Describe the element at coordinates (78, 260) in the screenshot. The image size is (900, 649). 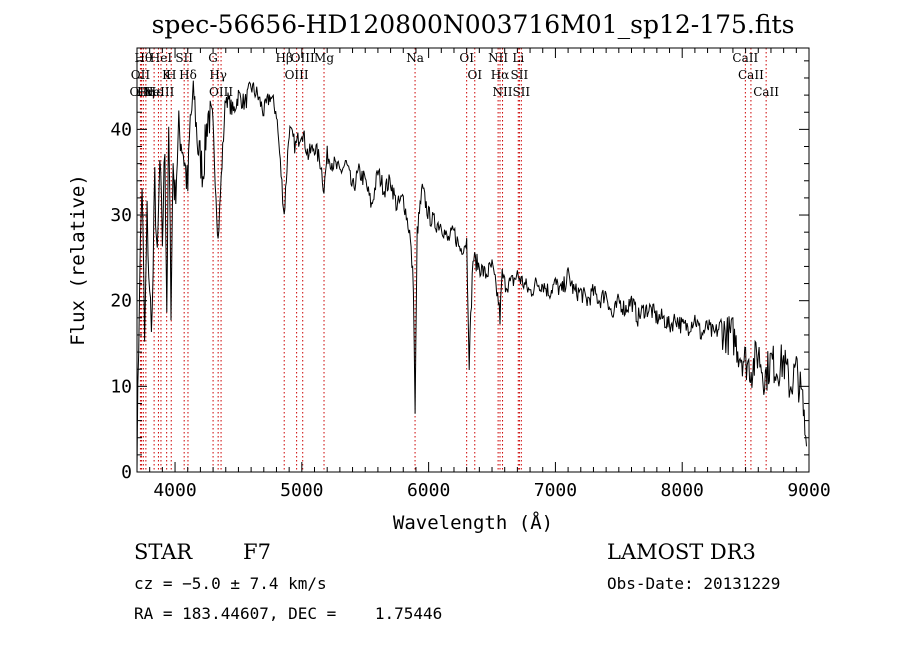
I see `y-axis-label: Flux (relative)` at that location.